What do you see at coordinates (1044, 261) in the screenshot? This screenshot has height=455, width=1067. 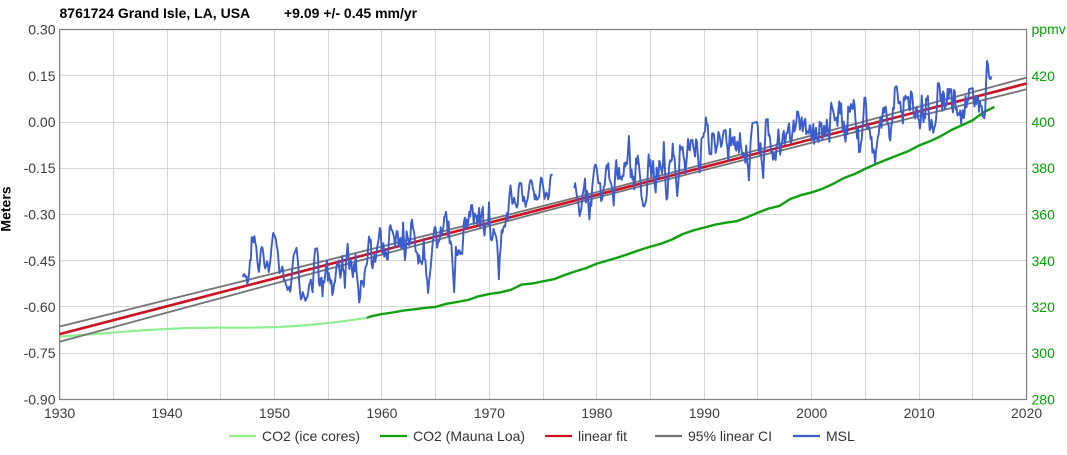 I see `svg-text: 340` at bounding box center [1044, 261].